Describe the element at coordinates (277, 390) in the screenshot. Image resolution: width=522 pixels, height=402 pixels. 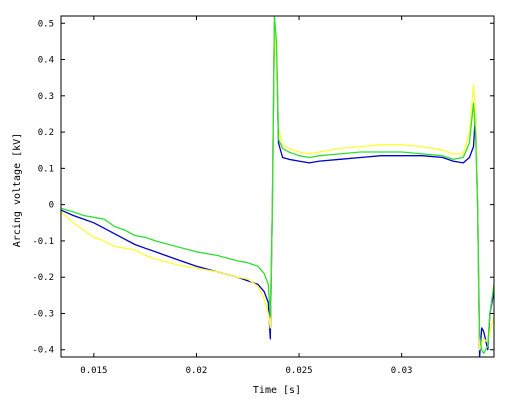
I see `x-axis-title: Time [s]` at that location.